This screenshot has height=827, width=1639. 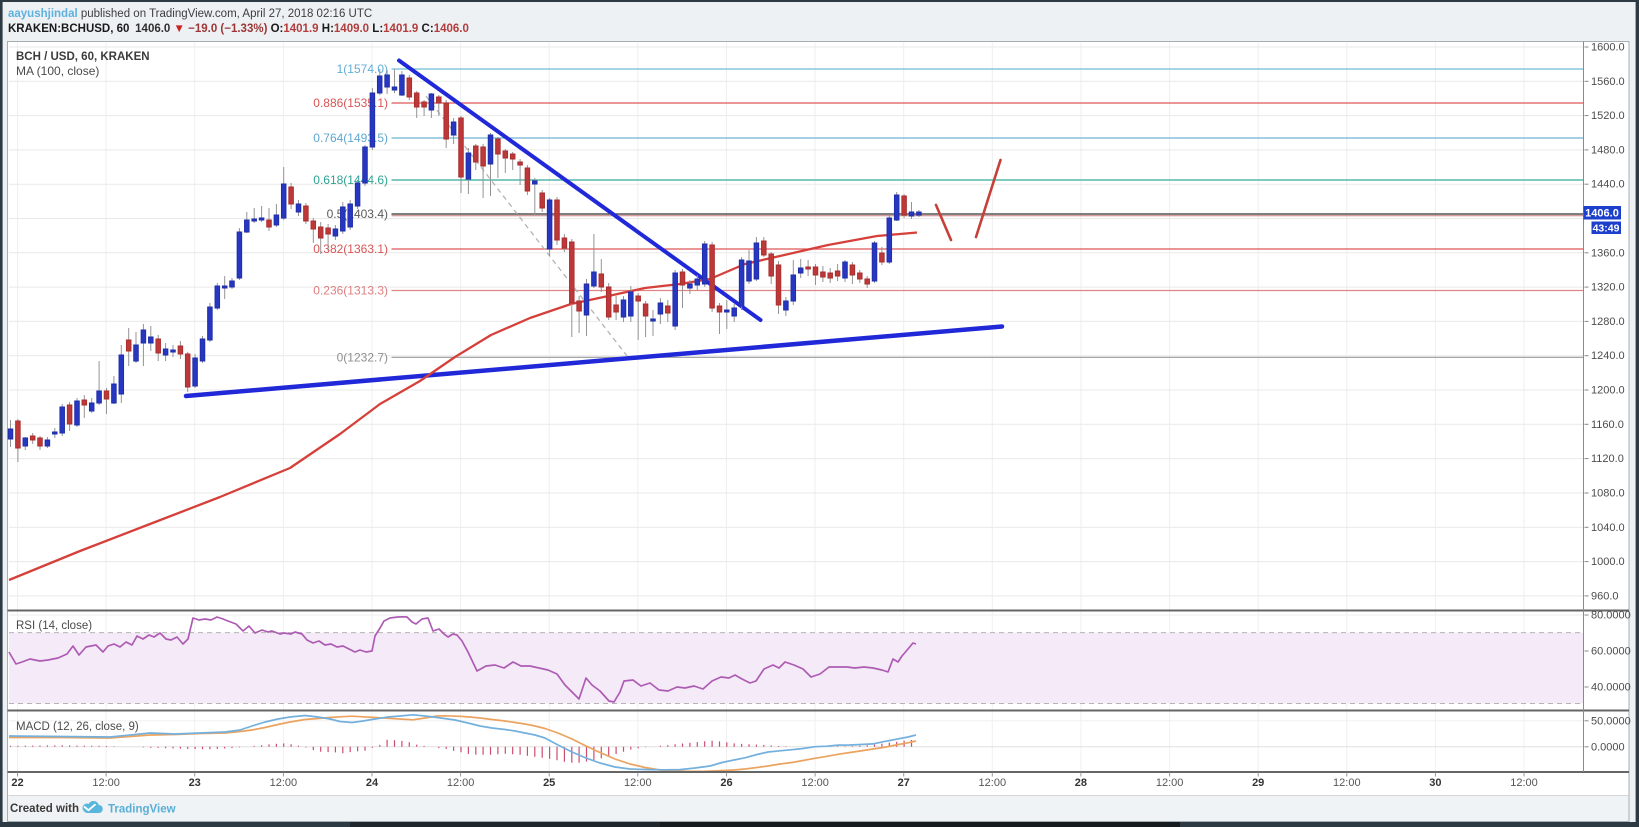 I want to click on svg-text: 50.0000, so click(x=1611, y=721).